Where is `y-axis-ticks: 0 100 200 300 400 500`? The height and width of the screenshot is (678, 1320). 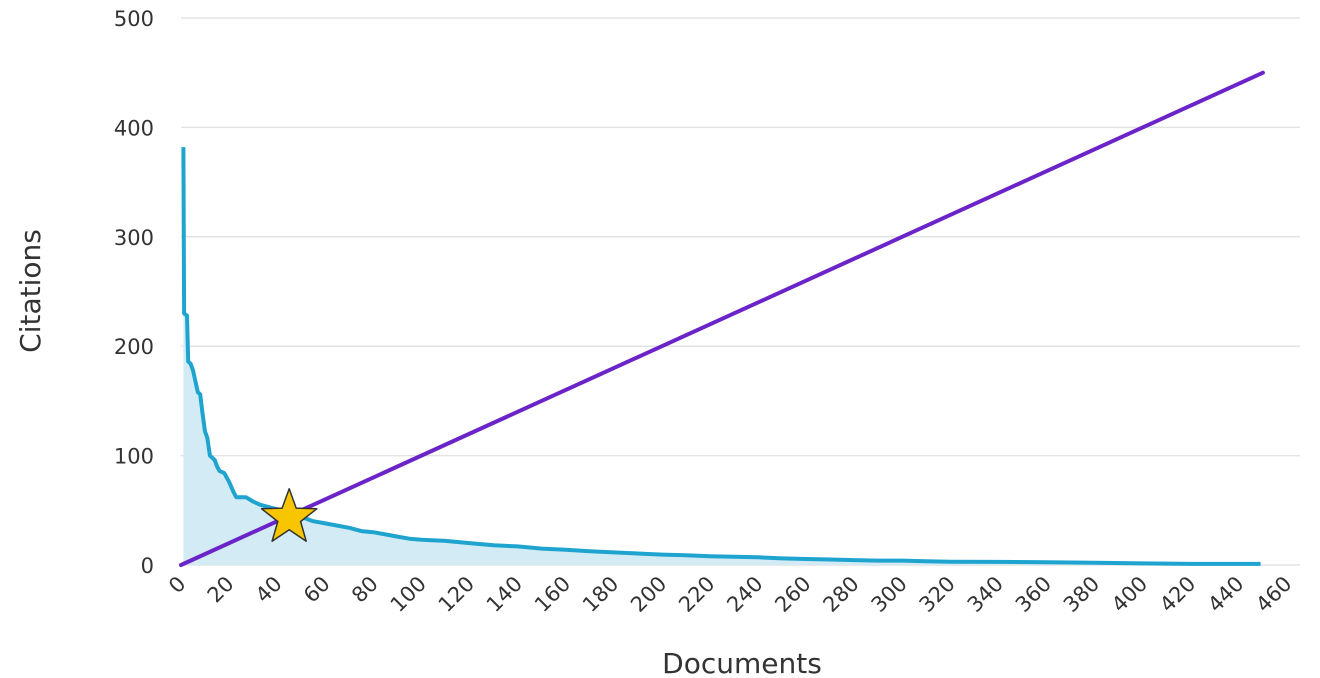 y-axis-ticks: 0 100 200 300 400 500 is located at coordinates (134, 292).